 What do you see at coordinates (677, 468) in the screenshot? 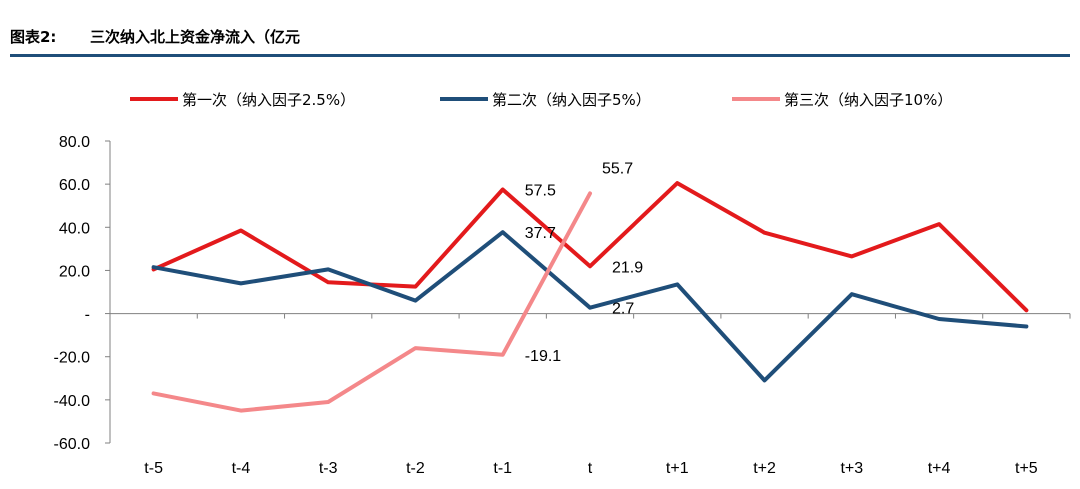
I see `x-tick-label: t+1` at bounding box center [677, 468].